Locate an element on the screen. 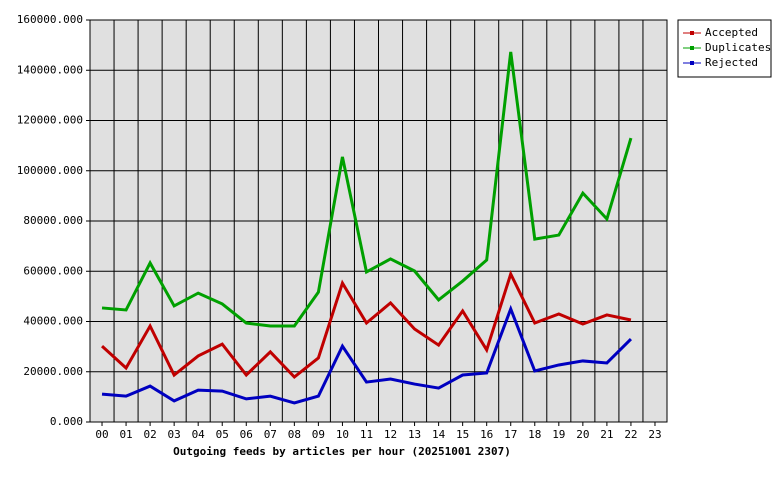  x-tick-label: 21 is located at coordinates (606, 434).